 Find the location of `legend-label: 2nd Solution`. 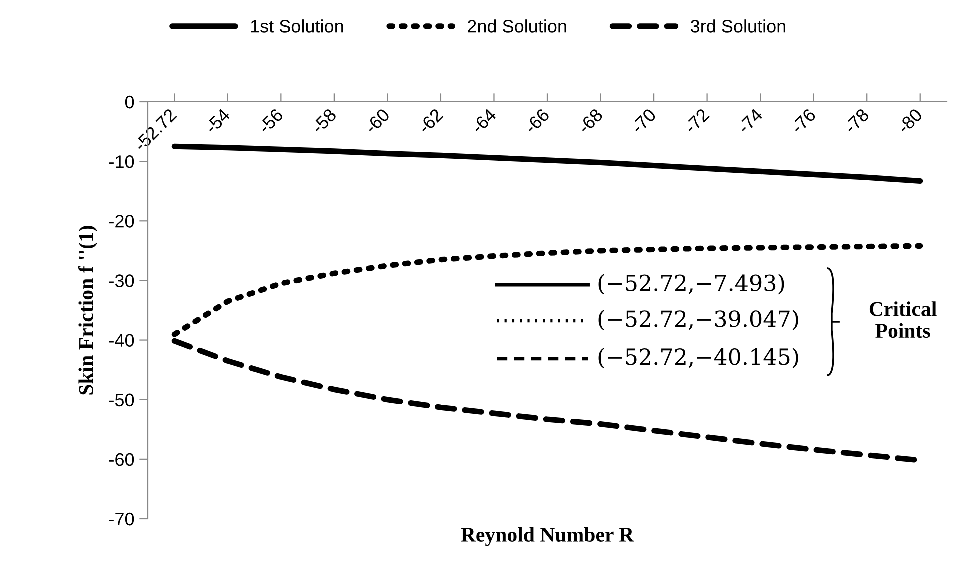

legend-label: 2nd Solution is located at coordinates (517, 26).